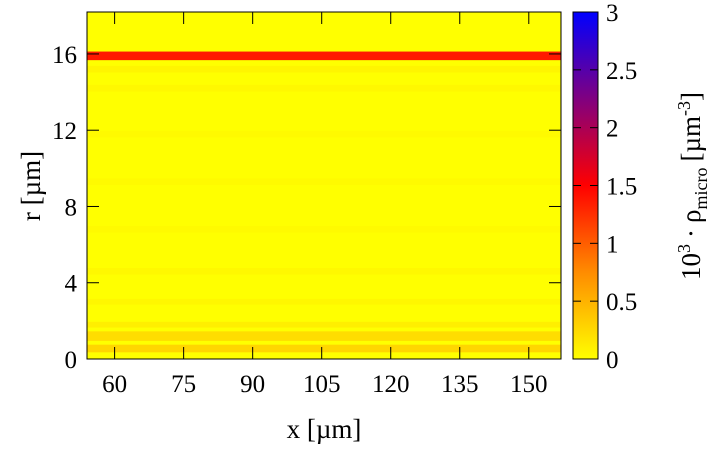 This screenshot has height=450, width=720. Describe the element at coordinates (324, 429) in the screenshot. I see `x-axis-label: x [µm]` at that location.